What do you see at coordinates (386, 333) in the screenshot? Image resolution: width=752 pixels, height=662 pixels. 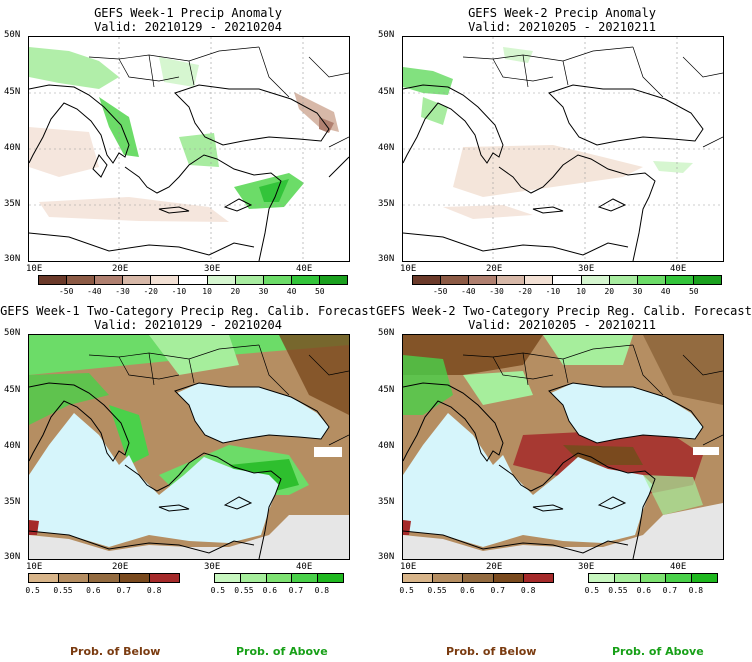 I see `p4-lat-50: 50N` at bounding box center [386, 333].